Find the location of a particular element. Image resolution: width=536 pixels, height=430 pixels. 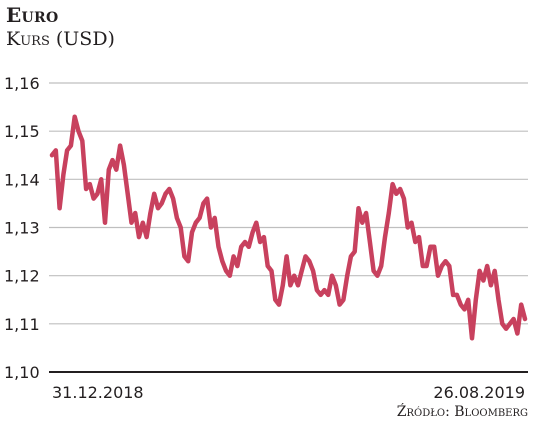

y-tick-label: 1,13 is located at coordinates (22, 228).